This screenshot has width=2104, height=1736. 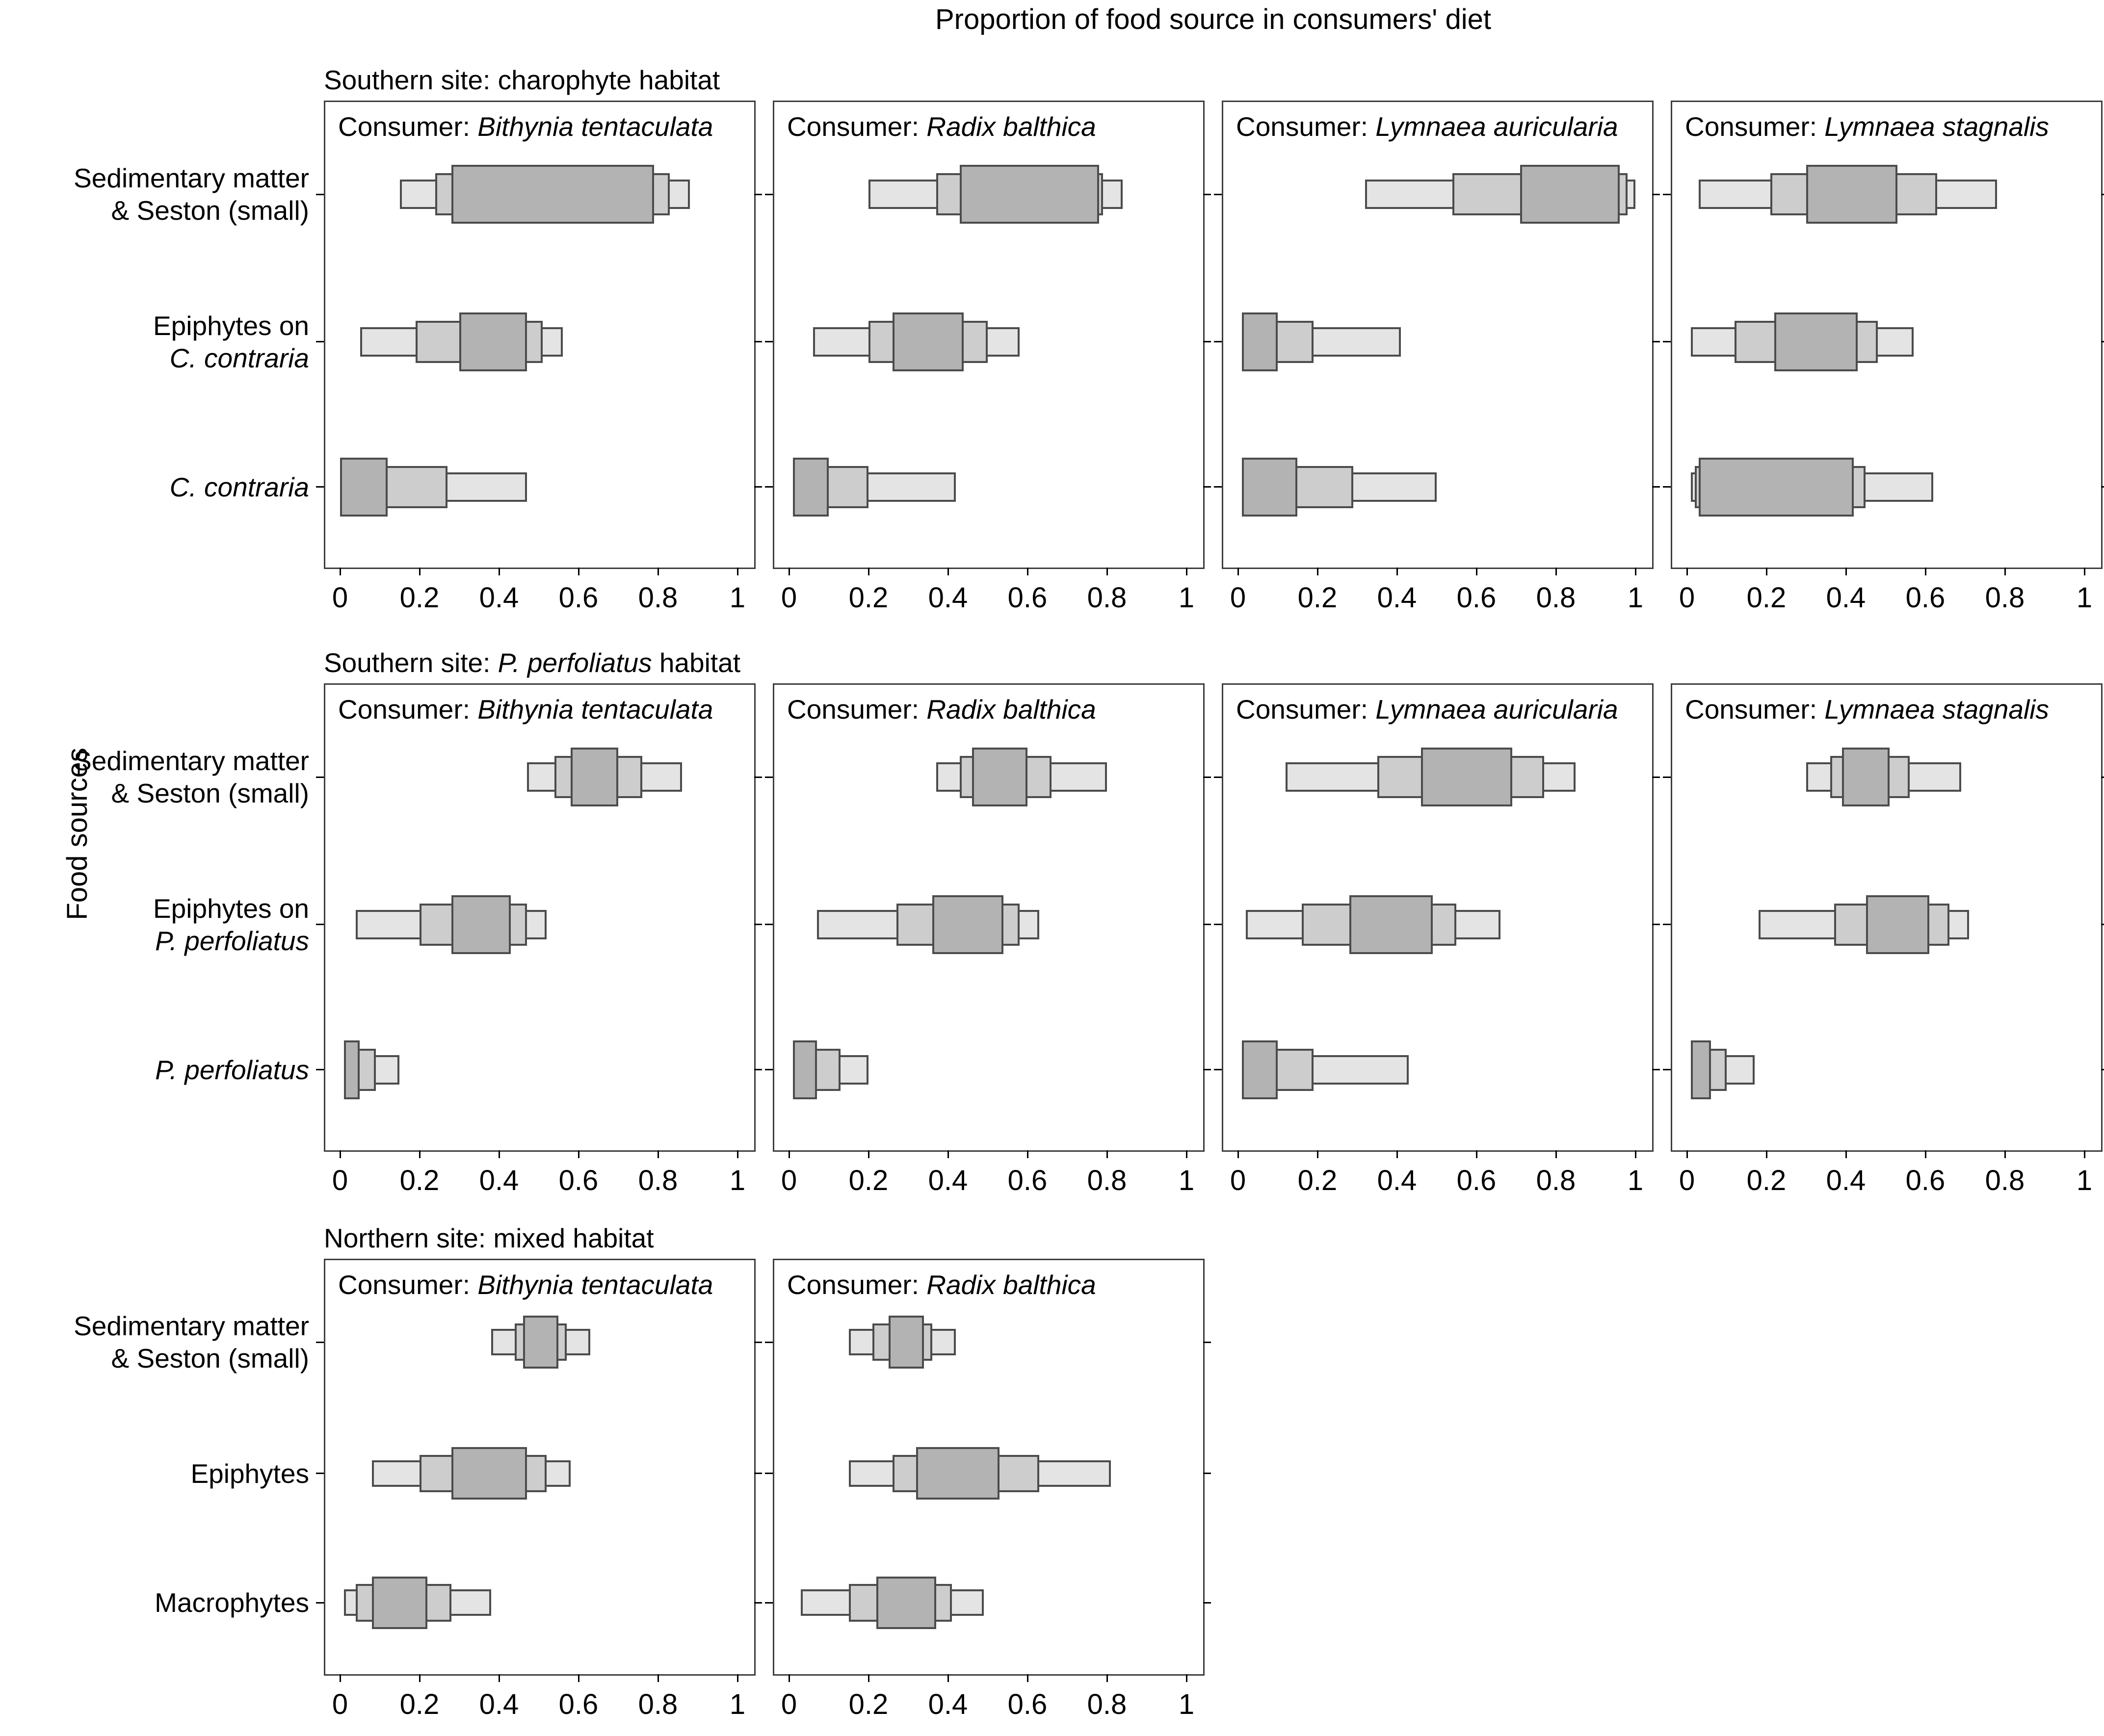 What do you see at coordinates (489, 1238) in the screenshot?
I see `row-group-header: Northern site: mixed habitat` at bounding box center [489, 1238].